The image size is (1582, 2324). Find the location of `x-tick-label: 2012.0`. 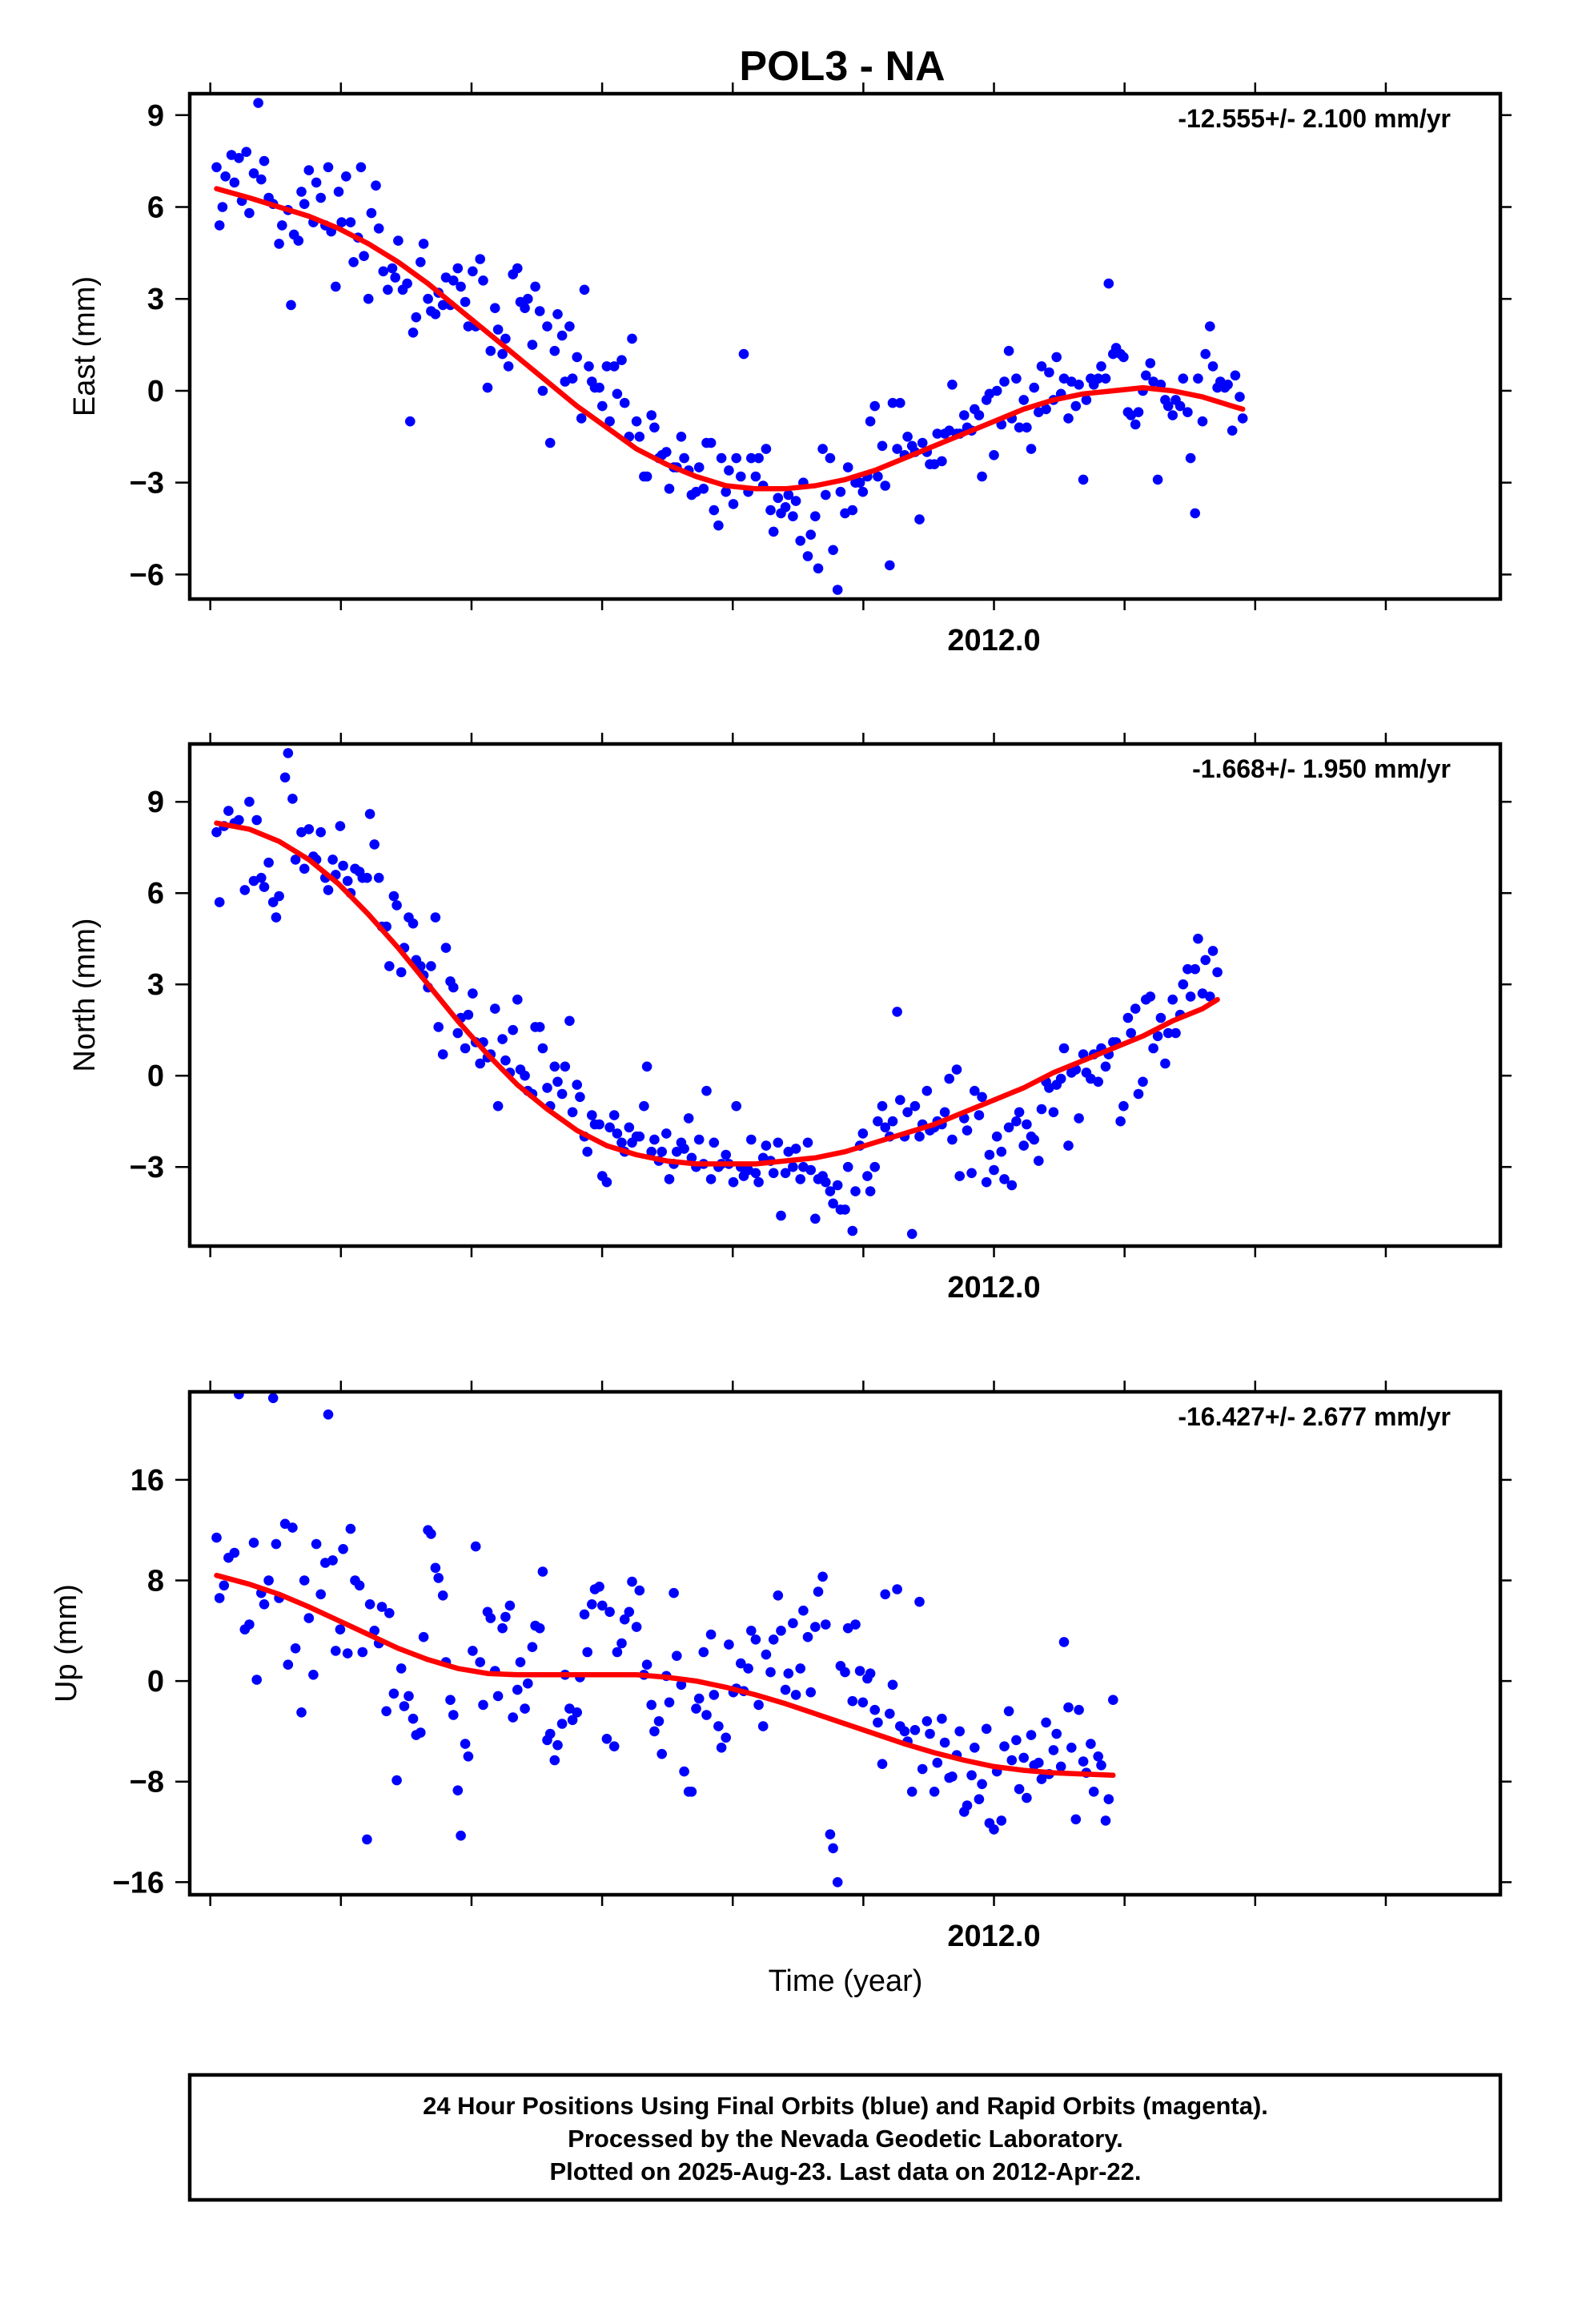

x-tick-label: 2012.0 is located at coordinates (993, 640).